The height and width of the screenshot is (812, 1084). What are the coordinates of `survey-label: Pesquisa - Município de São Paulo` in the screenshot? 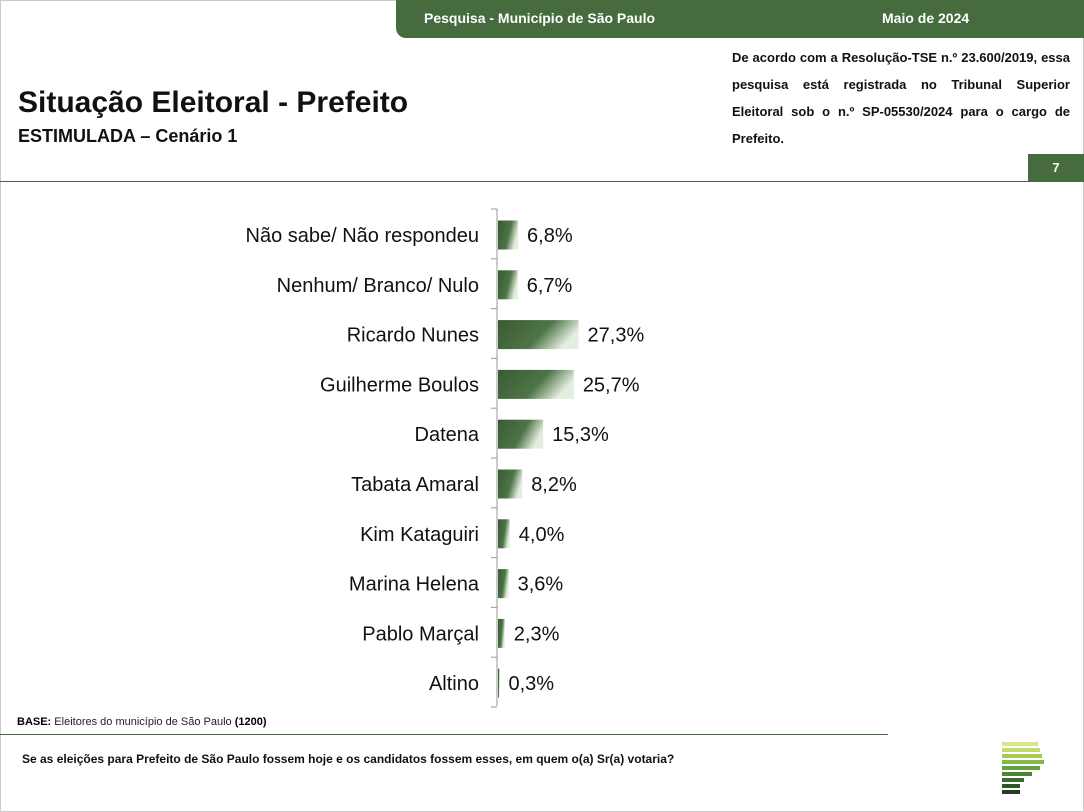 It's located at (540, 18).